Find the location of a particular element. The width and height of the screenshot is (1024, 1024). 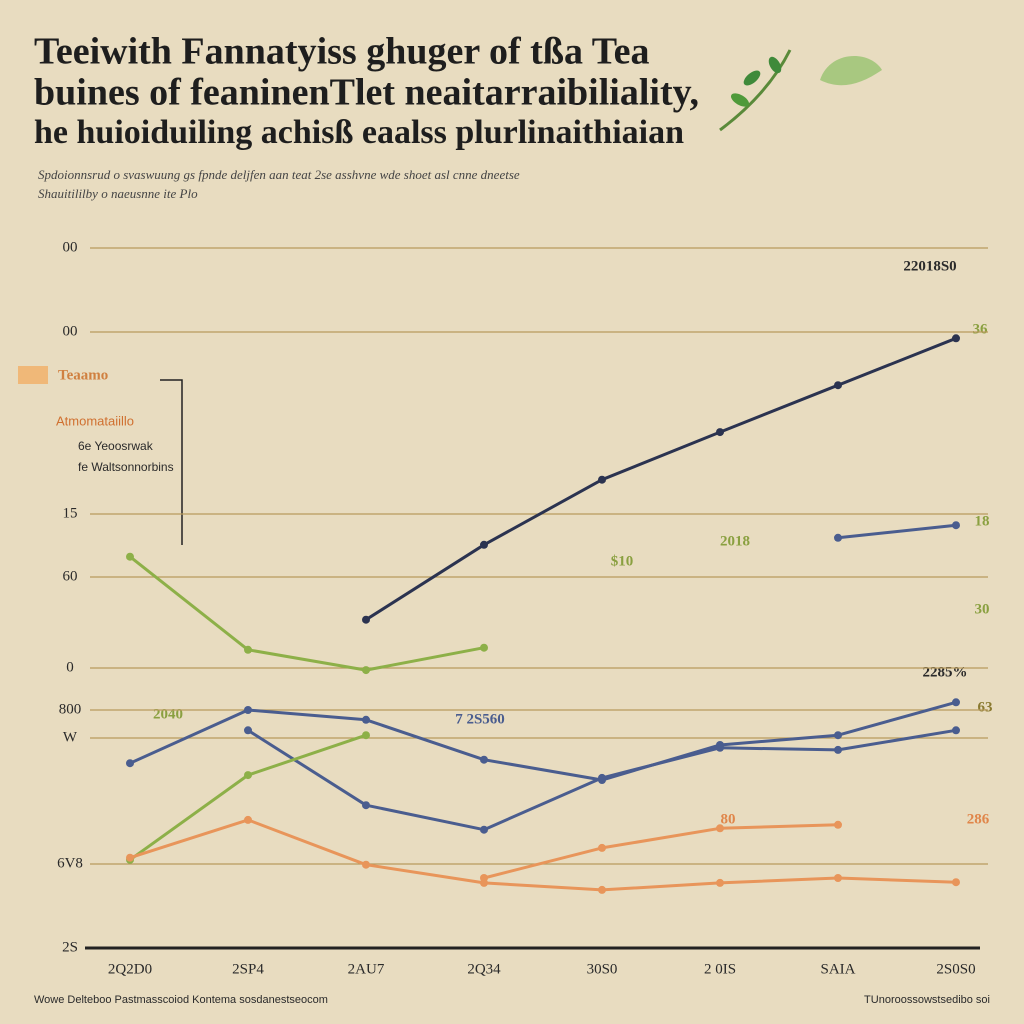

x-tick-label: 2SP4 is located at coordinates (248, 969).